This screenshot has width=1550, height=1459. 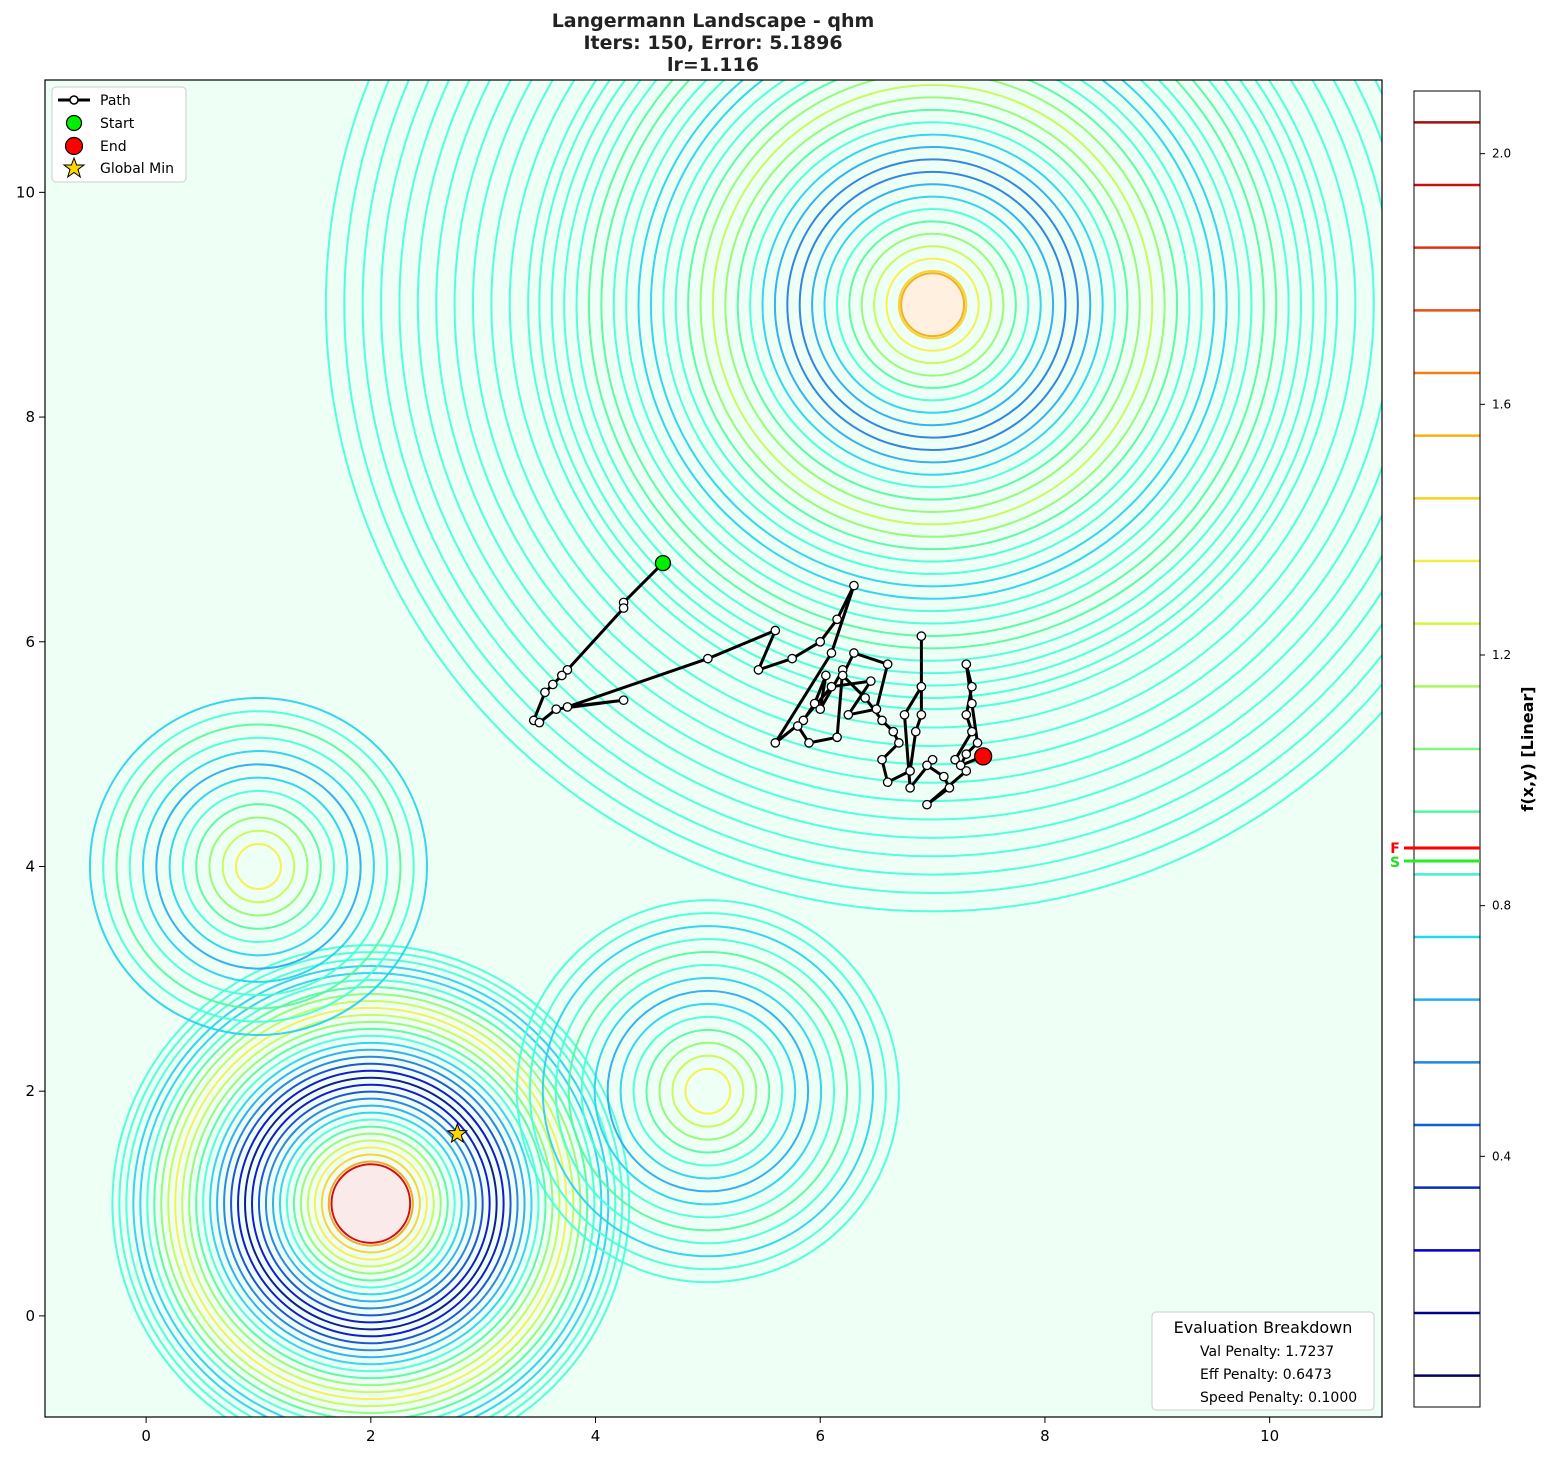 I want to click on legend-label-start: Start, so click(x=117, y=124).